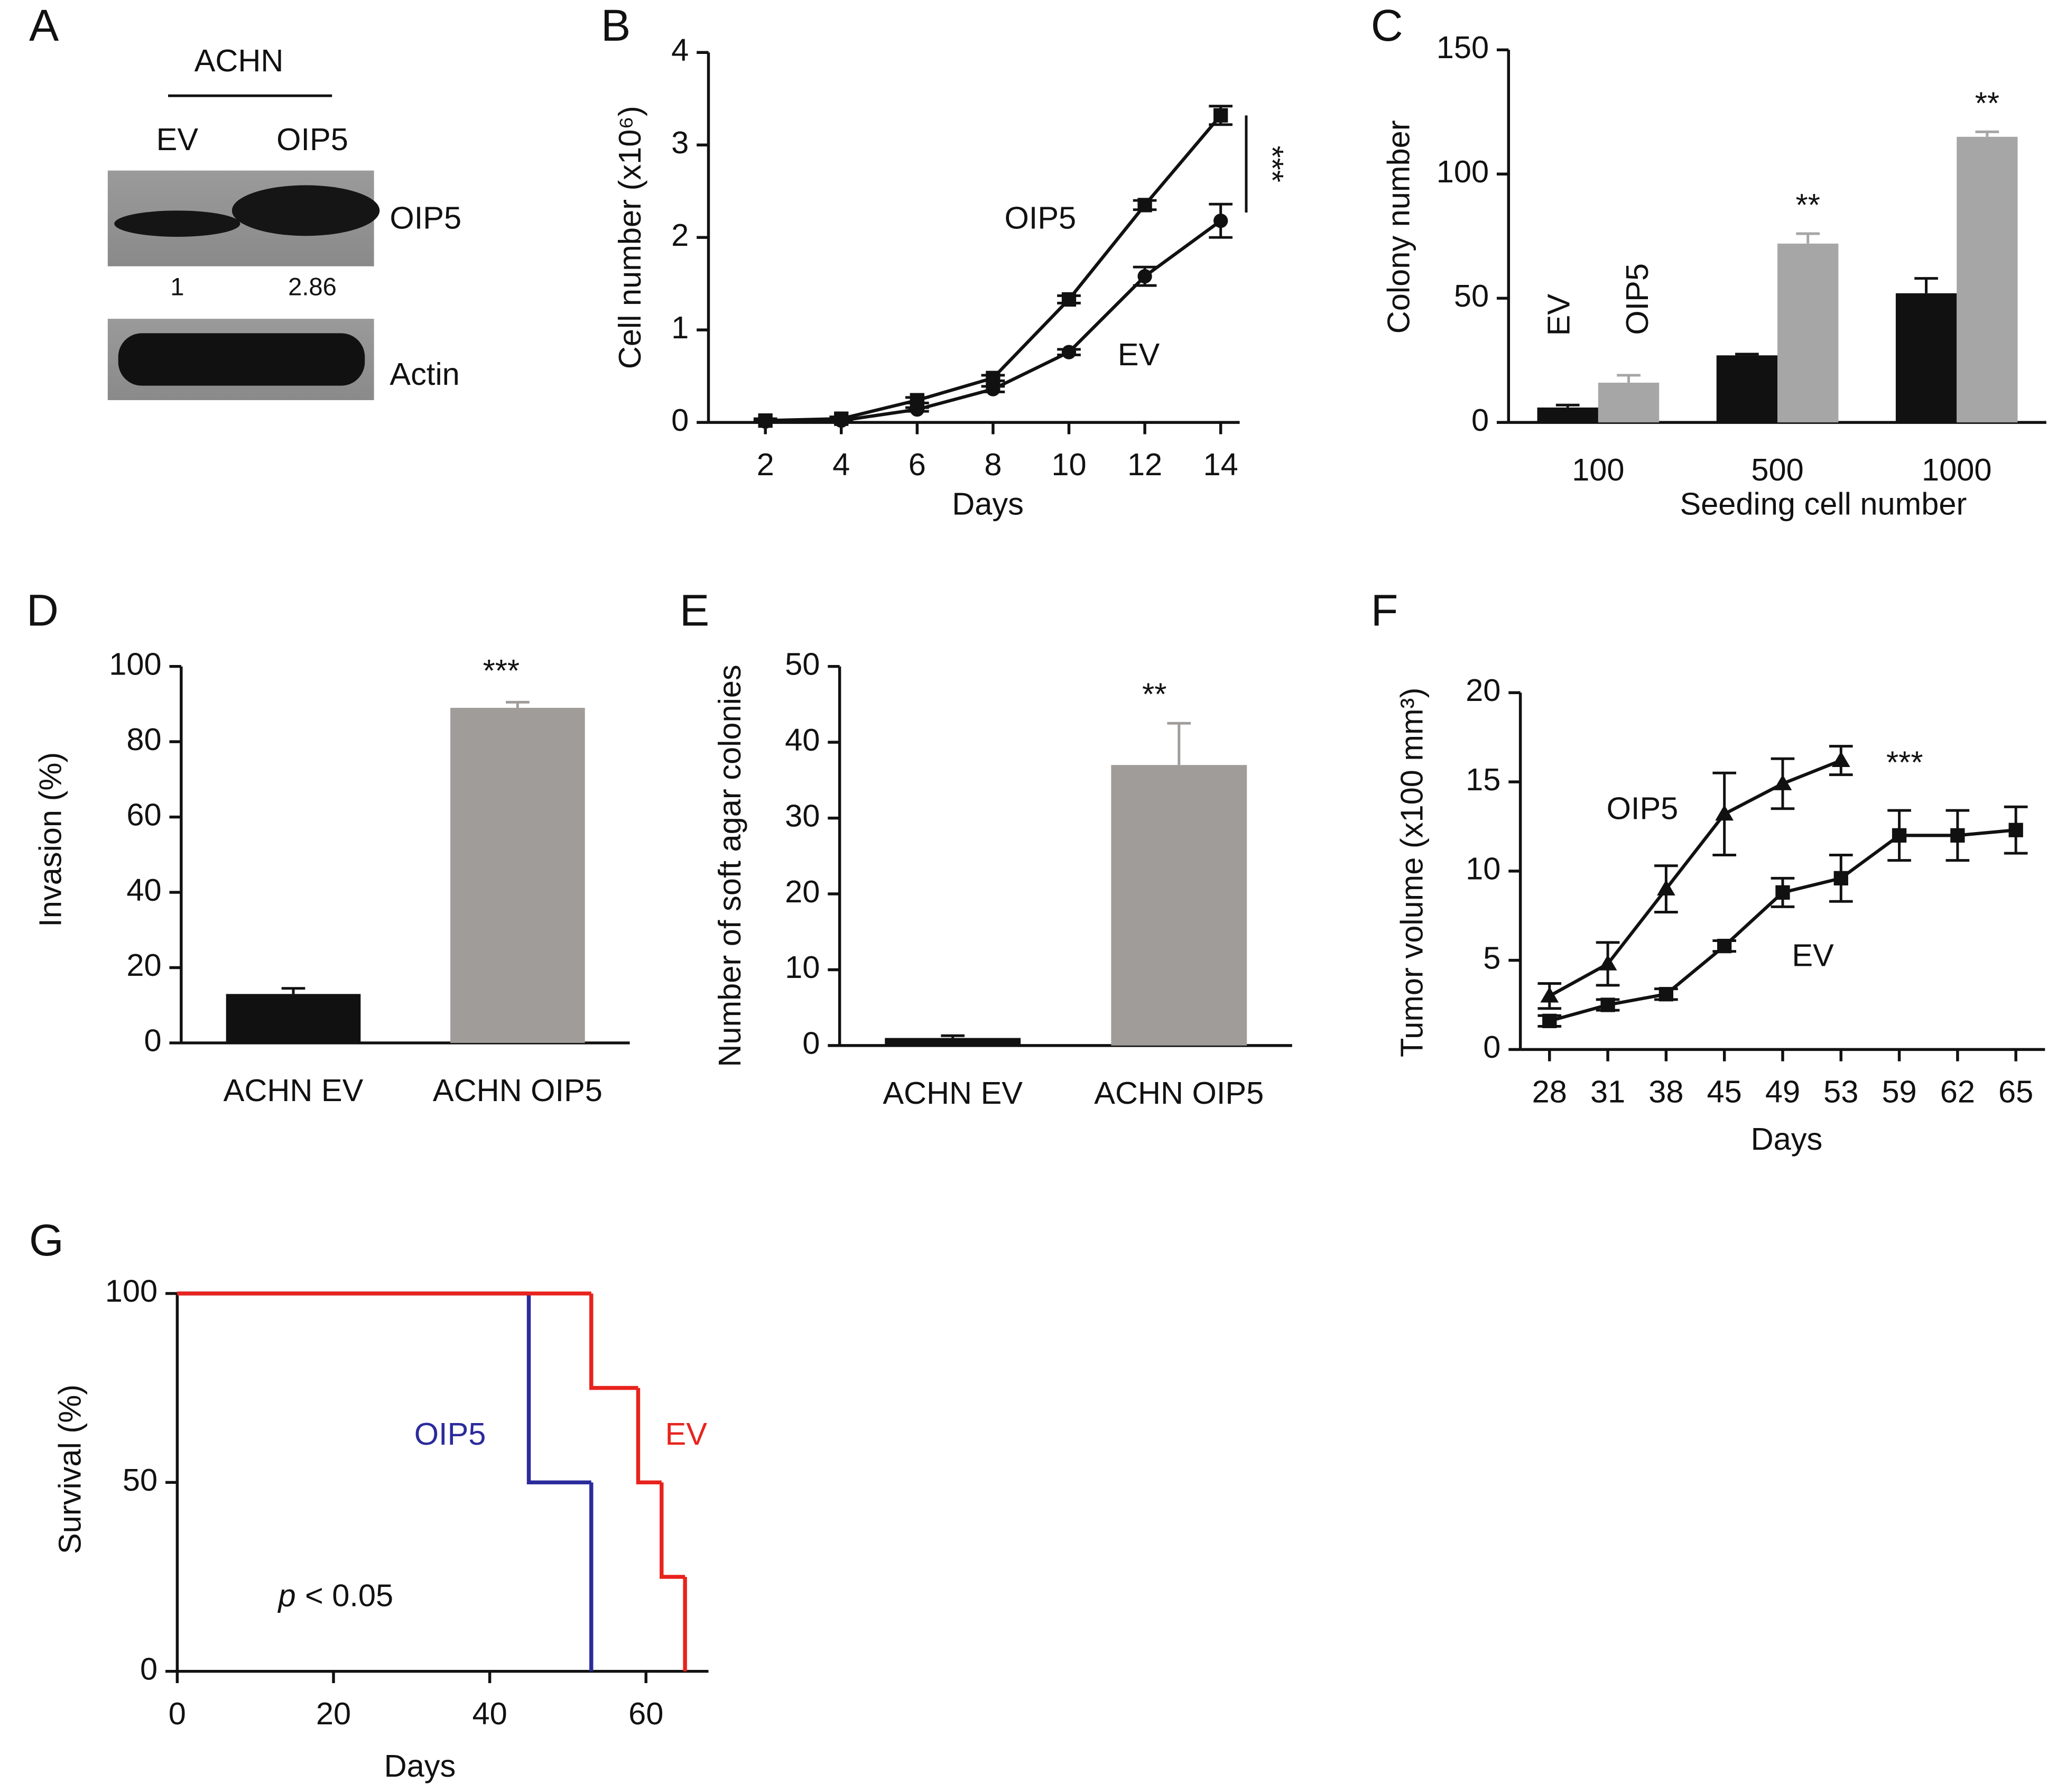  I want to click on x-tick-label: 62, so click(1958, 1091).